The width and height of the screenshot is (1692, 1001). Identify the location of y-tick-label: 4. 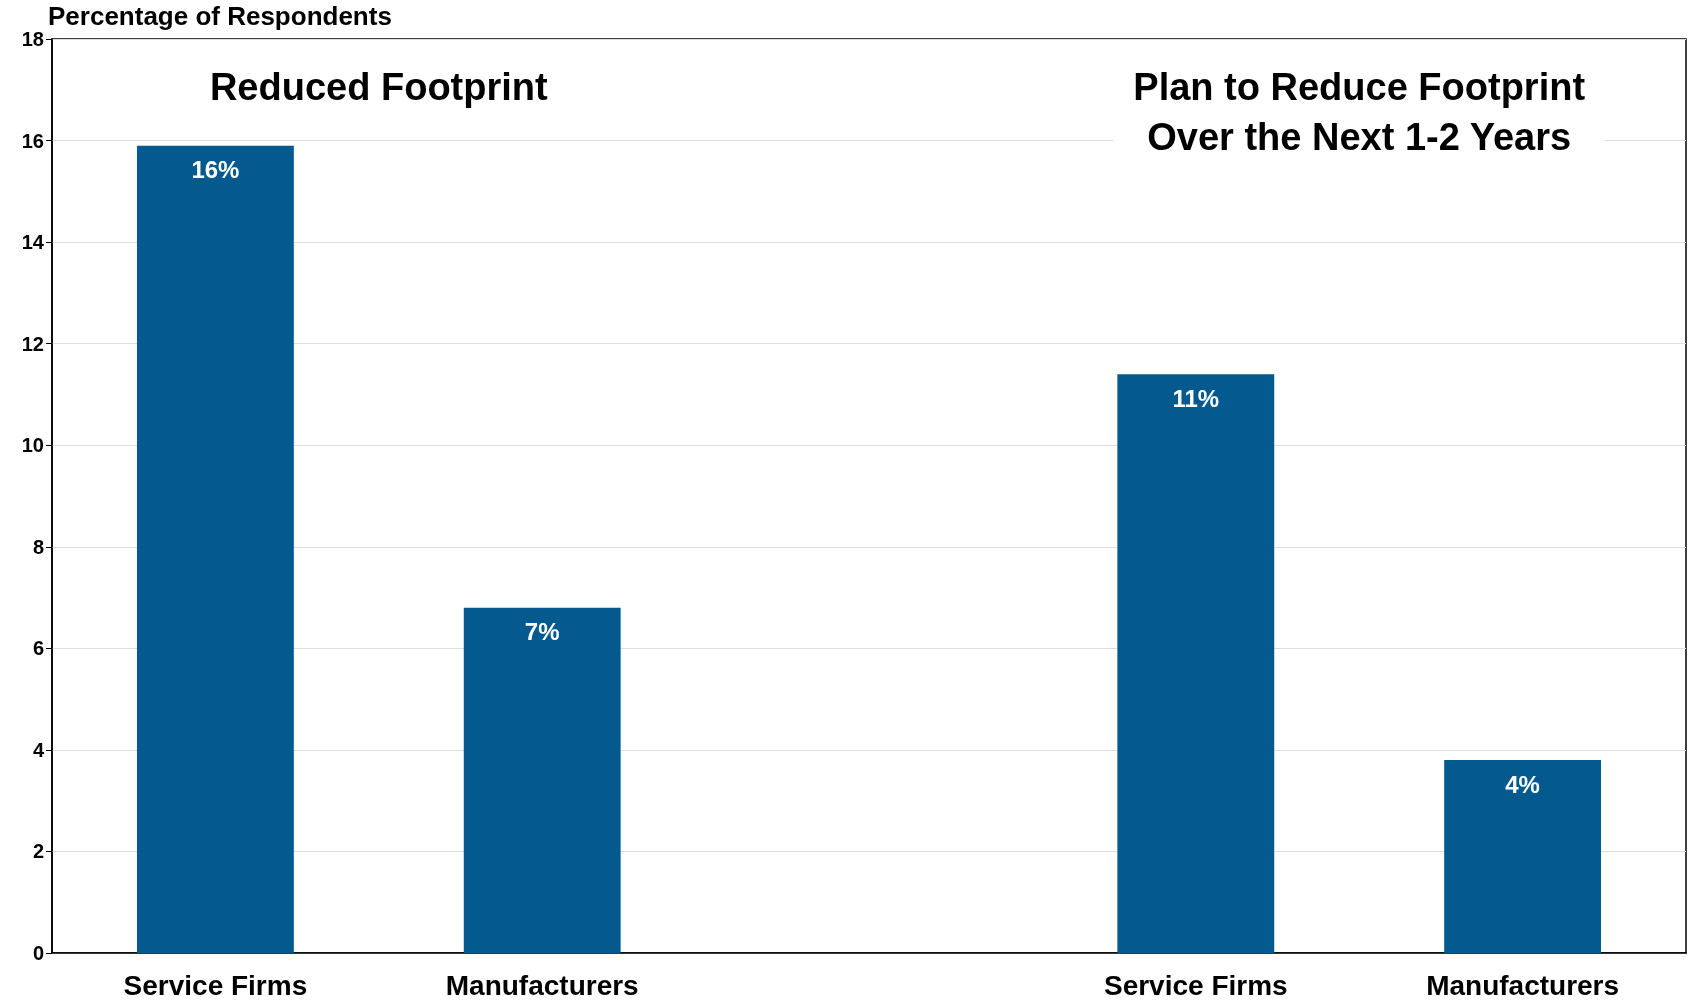
(38, 749).